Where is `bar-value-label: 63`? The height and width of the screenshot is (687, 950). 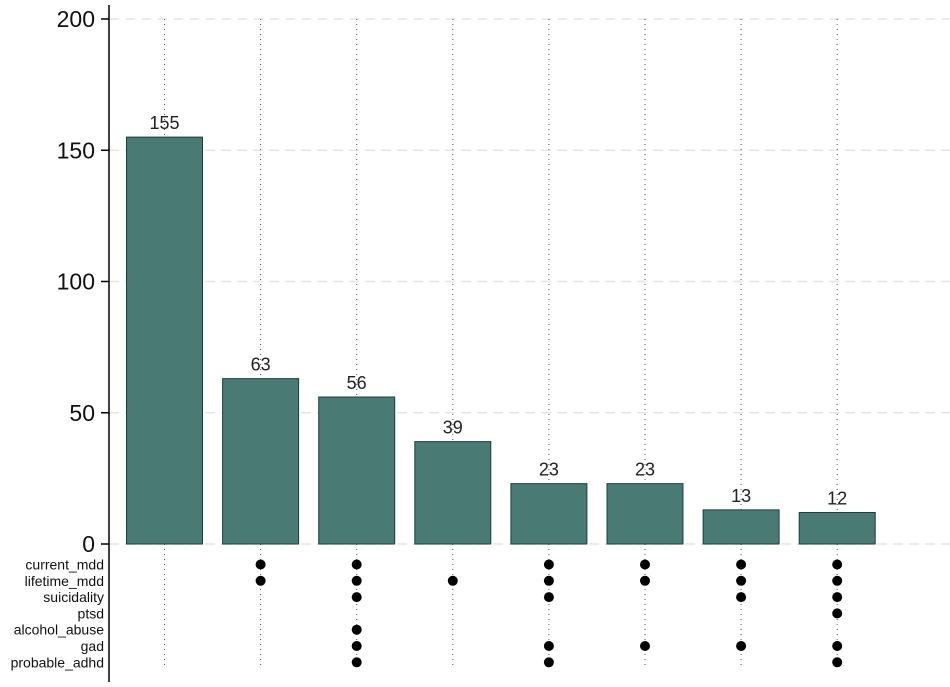 bar-value-label: 63 is located at coordinates (261, 365).